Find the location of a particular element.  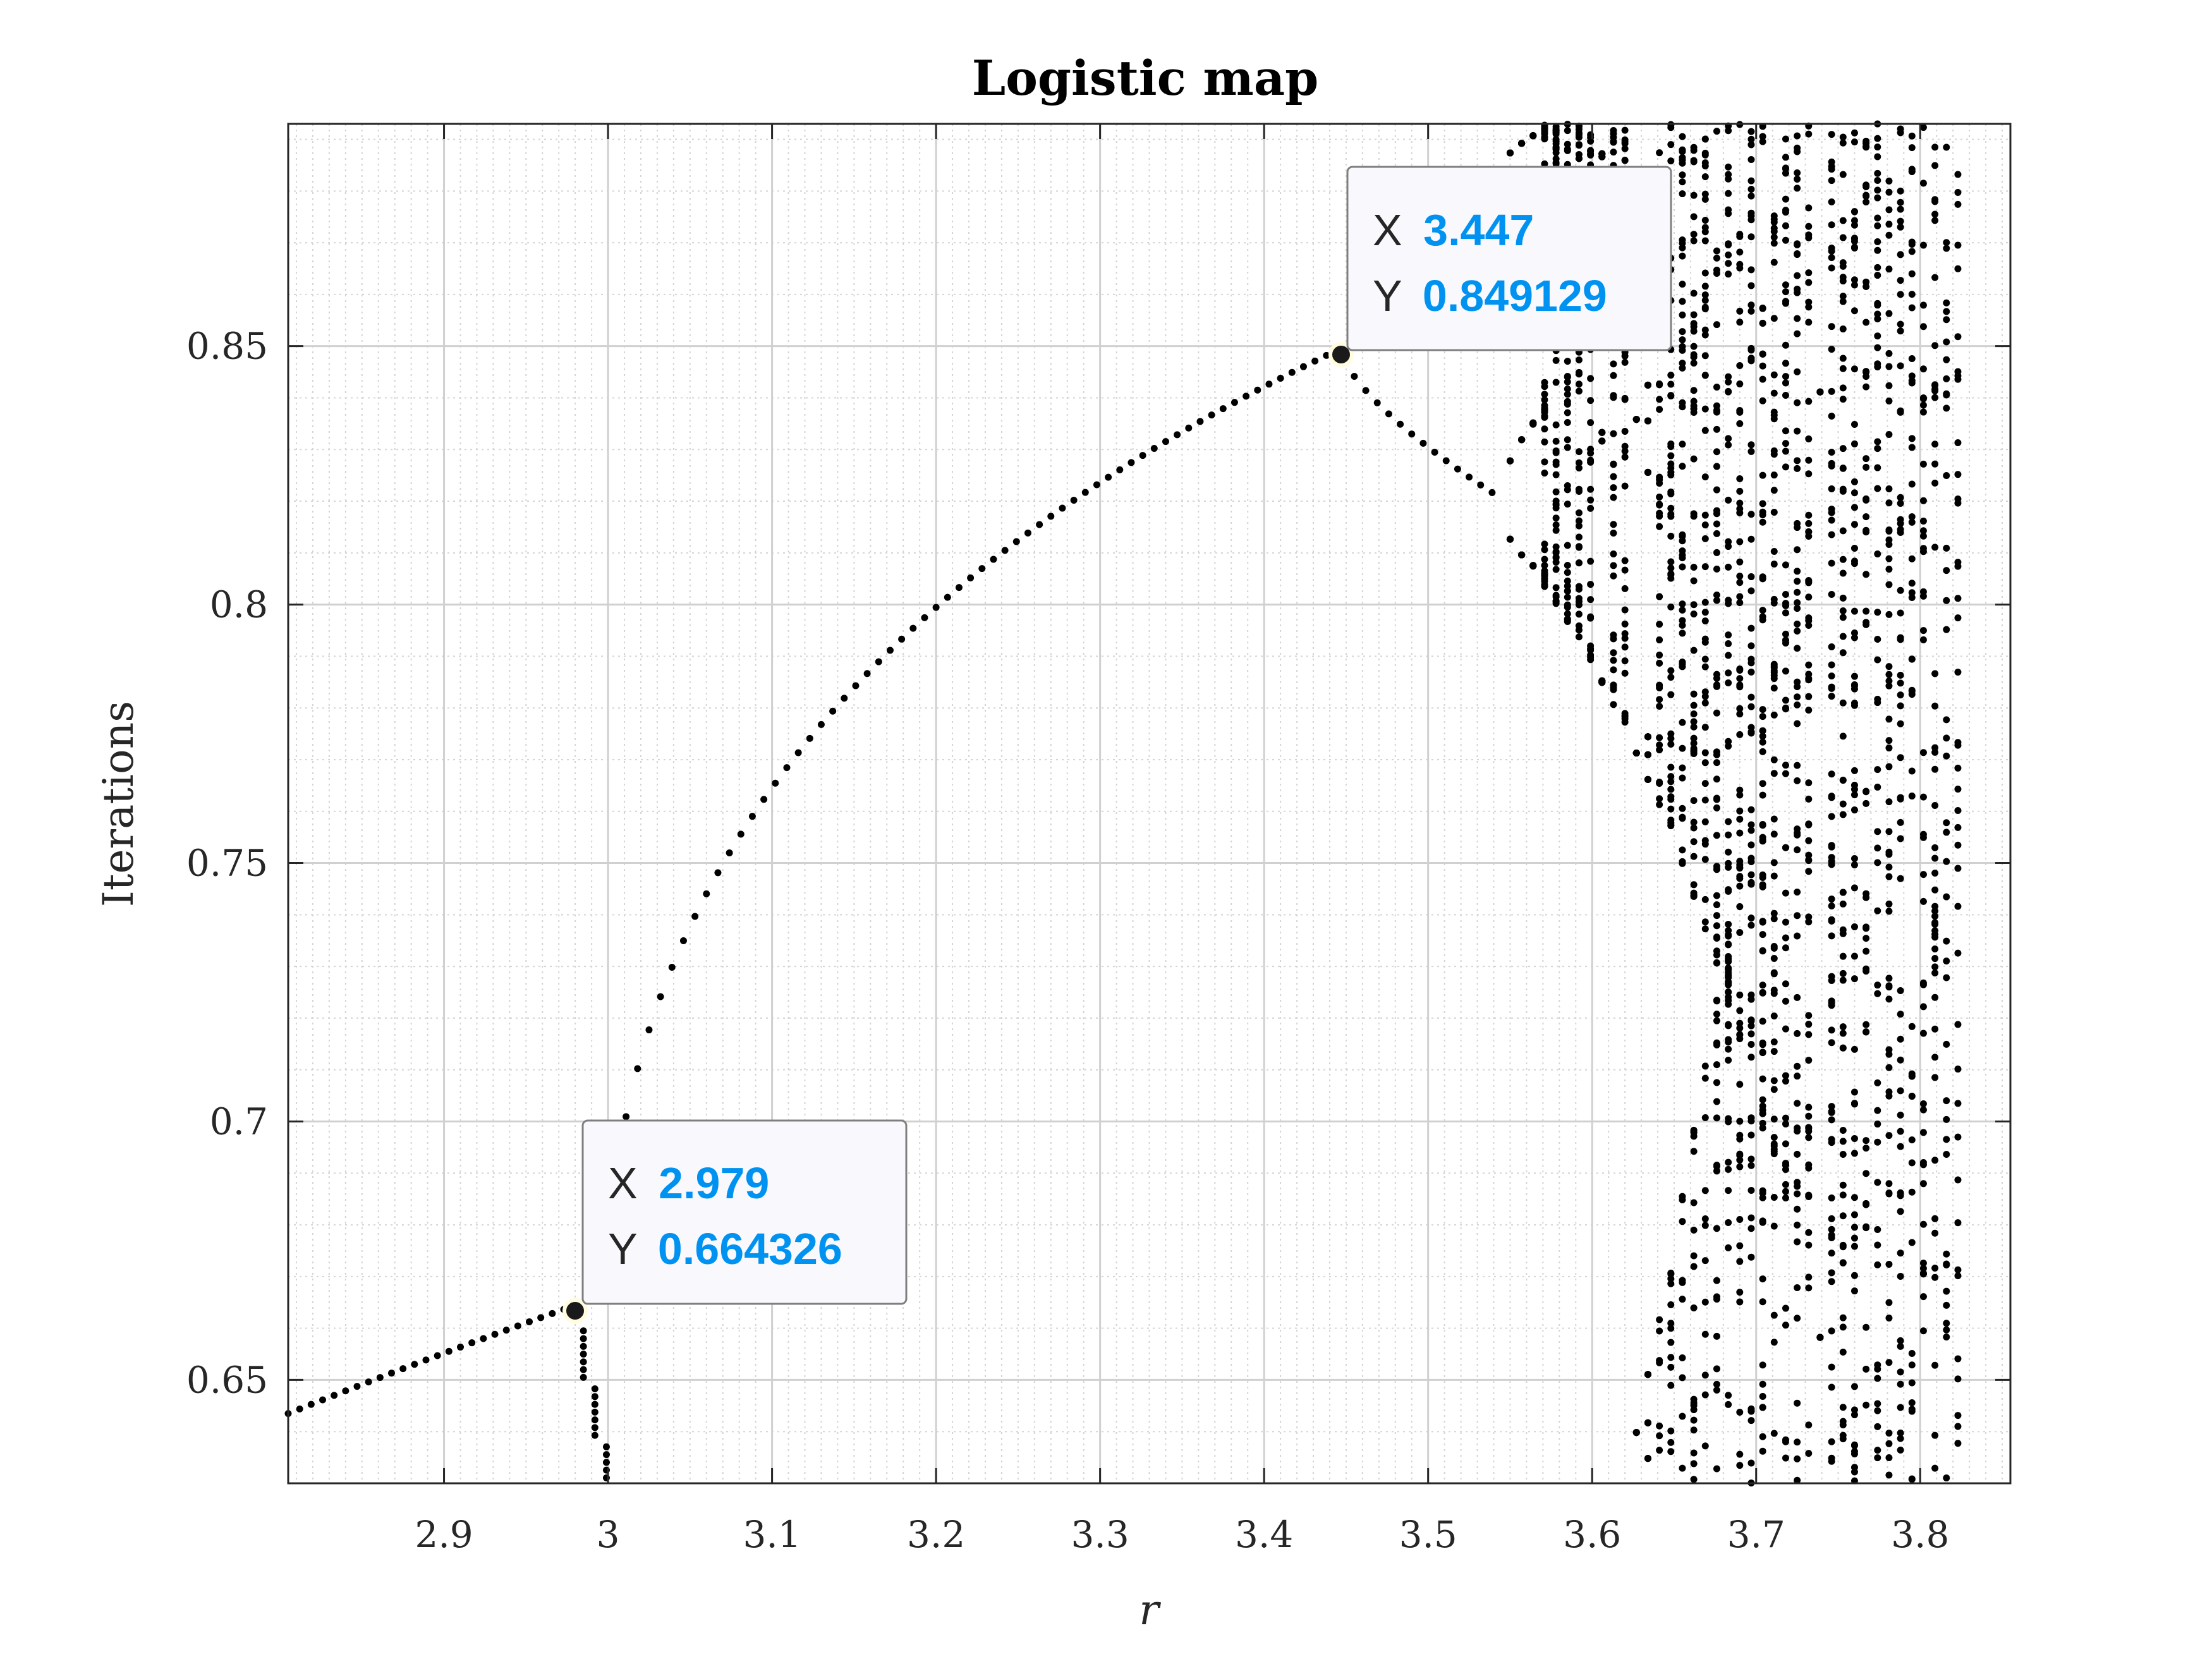

svg-text: Y 0.849129 is located at coordinates (1490, 295).